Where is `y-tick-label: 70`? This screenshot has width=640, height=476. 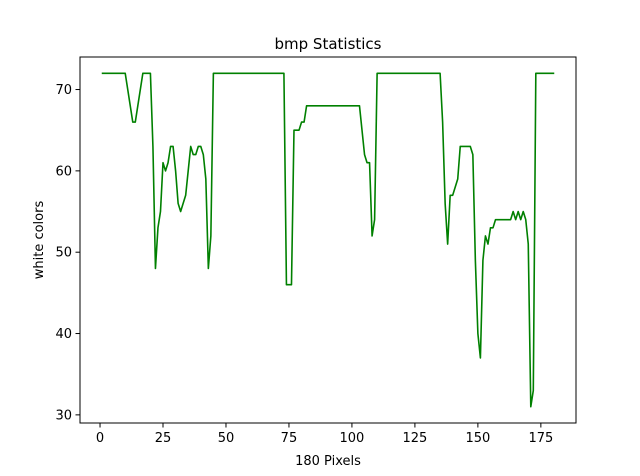 y-tick-label: 70 is located at coordinates (63, 90).